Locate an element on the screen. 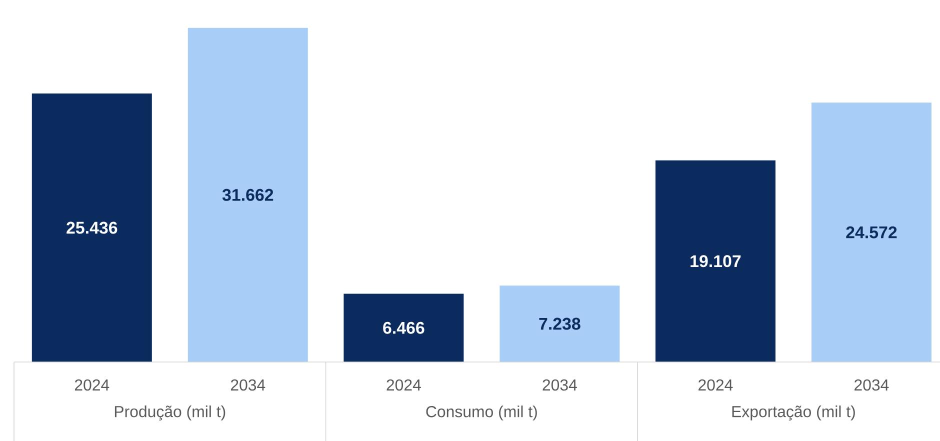  data-label: 19.107 is located at coordinates (715, 261).